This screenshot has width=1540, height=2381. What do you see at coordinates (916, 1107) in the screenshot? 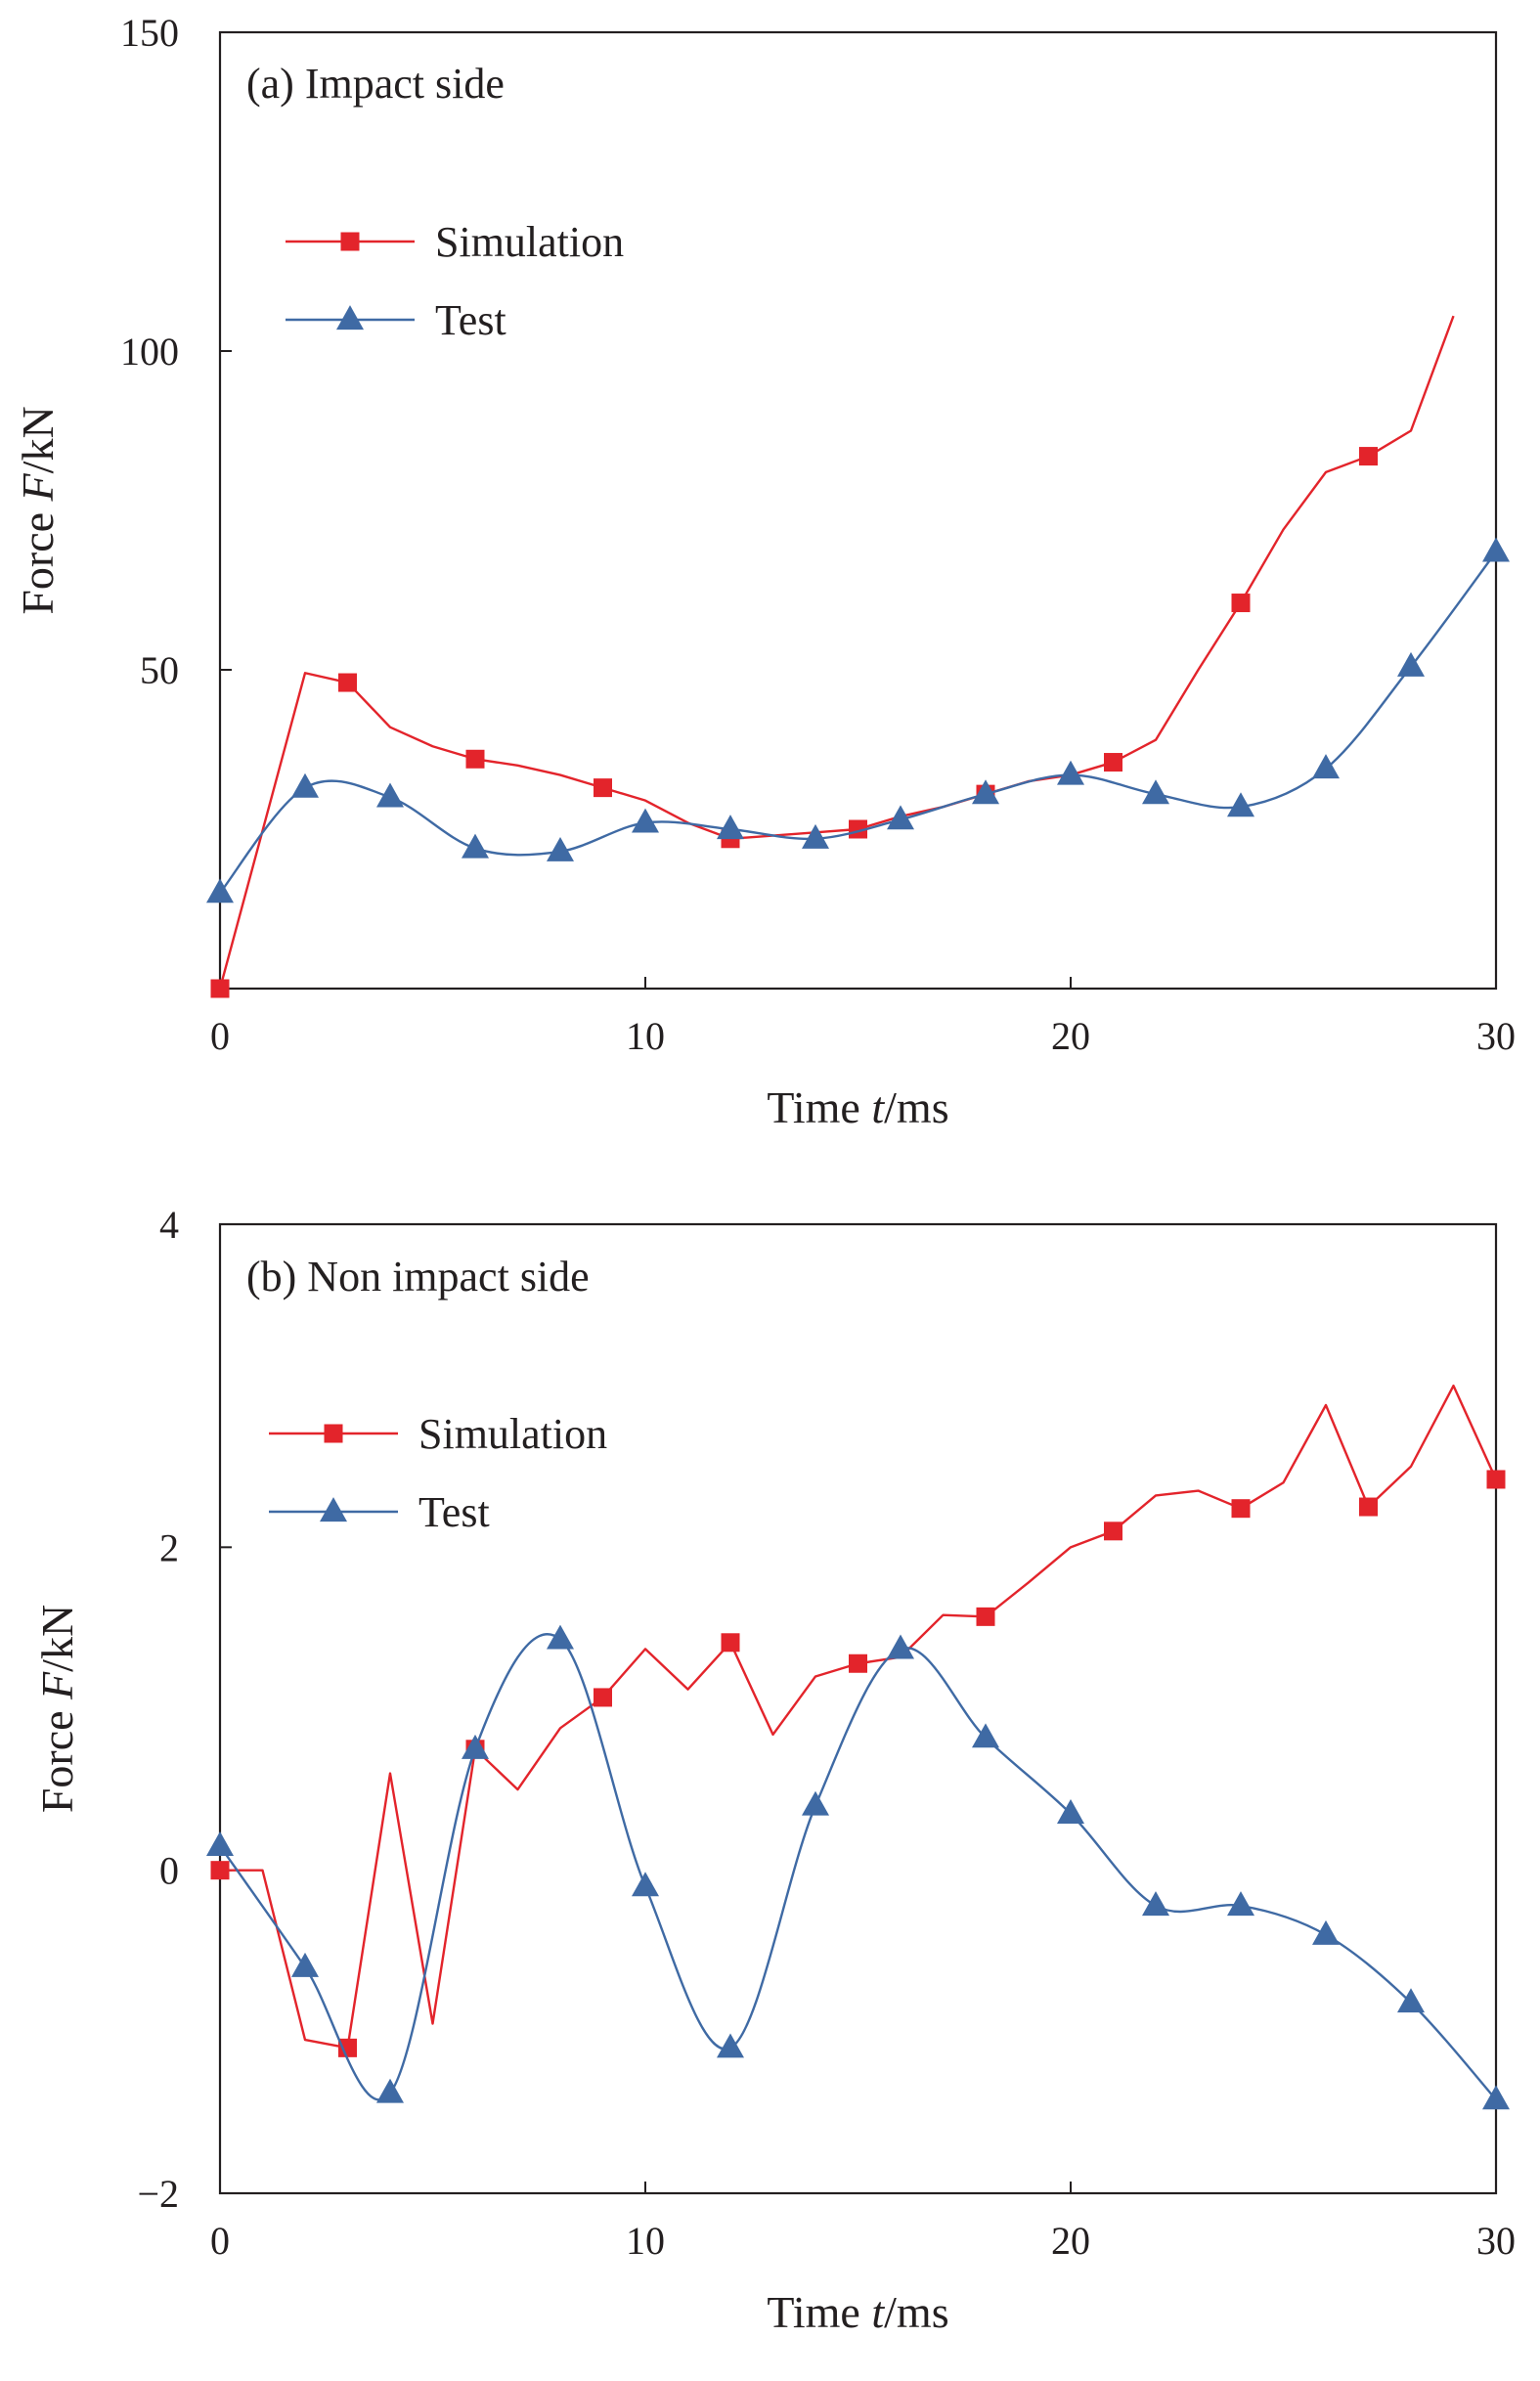
I see `x-axis-unit: /ms` at bounding box center [916, 1107].